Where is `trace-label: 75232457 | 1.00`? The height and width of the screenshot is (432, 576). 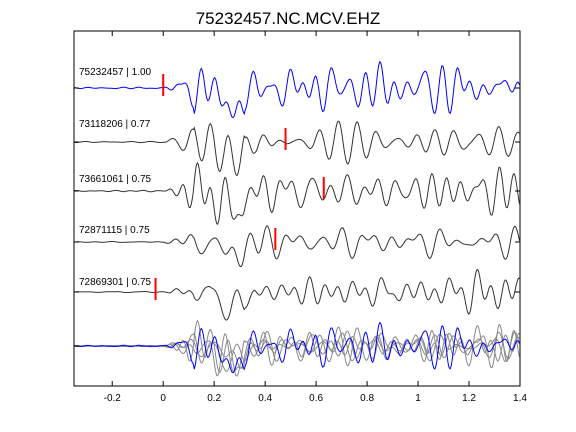 trace-label: 75232457 | 1.00 is located at coordinates (115, 72).